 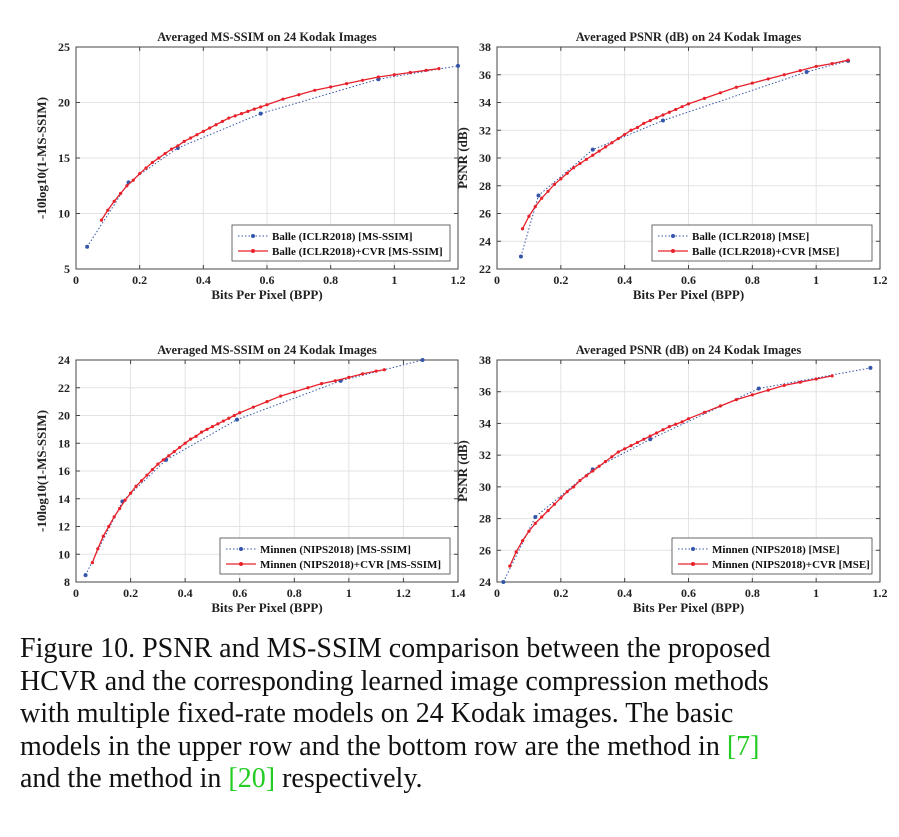 What do you see at coordinates (485, 47) in the screenshot?
I see `y-tick-label: 38` at bounding box center [485, 47].